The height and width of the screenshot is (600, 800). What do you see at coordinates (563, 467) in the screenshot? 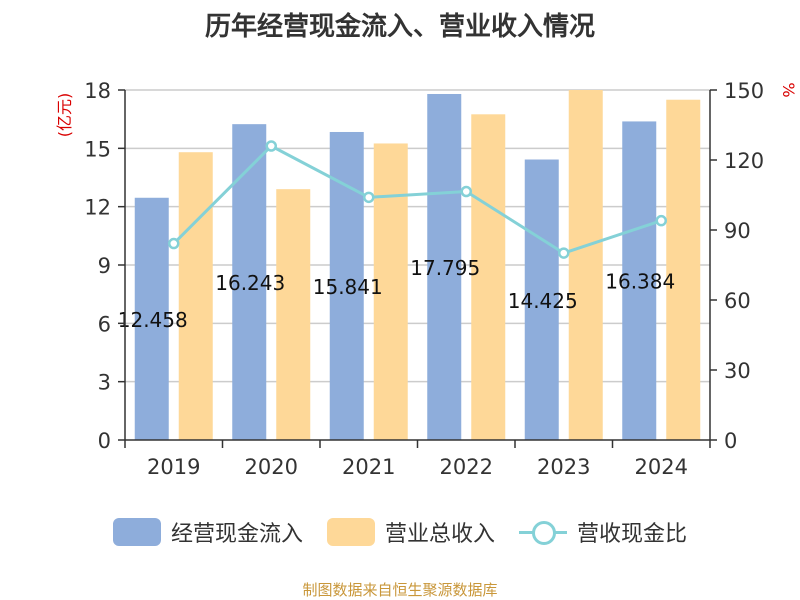
I see `x-tick-label: 2023` at bounding box center [563, 467].